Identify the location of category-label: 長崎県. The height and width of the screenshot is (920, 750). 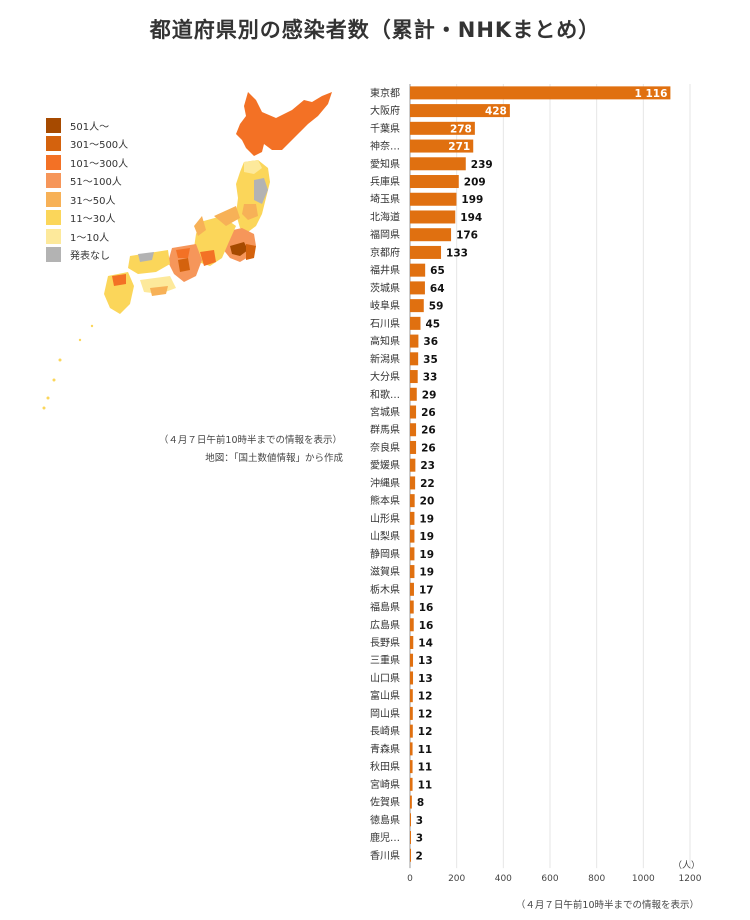
(385, 731).